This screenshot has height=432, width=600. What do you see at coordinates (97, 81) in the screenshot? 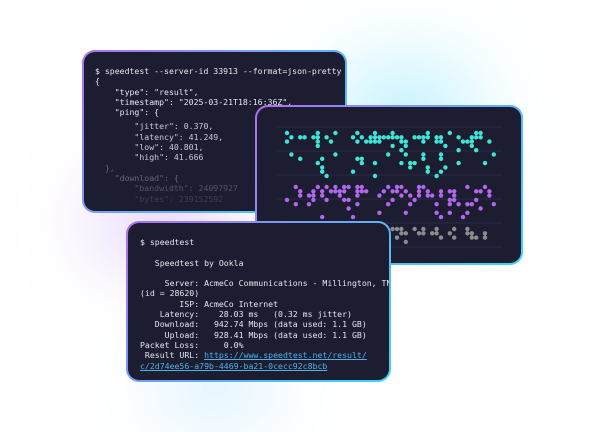
I see `json-line: {` at bounding box center [97, 81].